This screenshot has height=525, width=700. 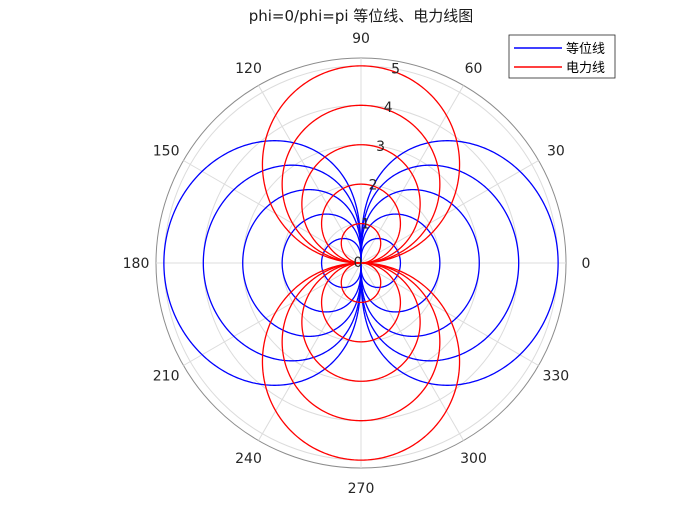 What do you see at coordinates (358, 263) in the screenshot?
I see `radial-tick-label: 0` at bounding box center [358, 263].